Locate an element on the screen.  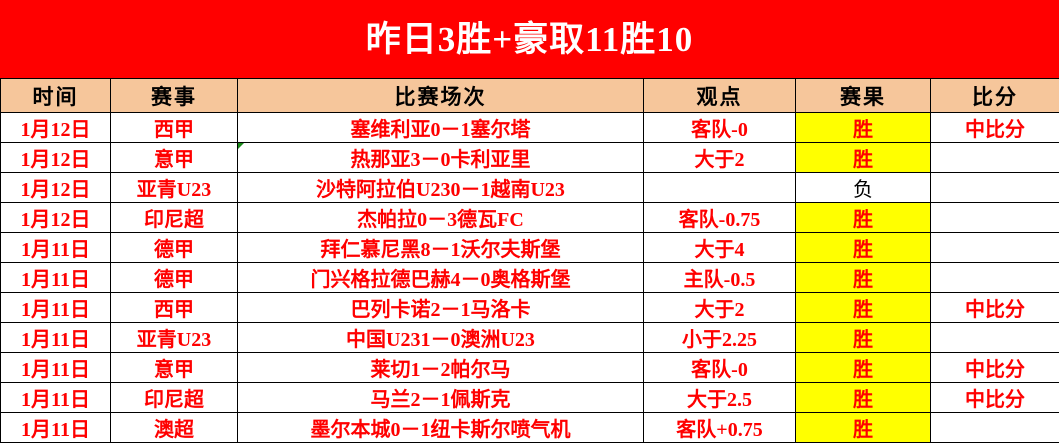
cell-view is located at coordinates (720, 188).